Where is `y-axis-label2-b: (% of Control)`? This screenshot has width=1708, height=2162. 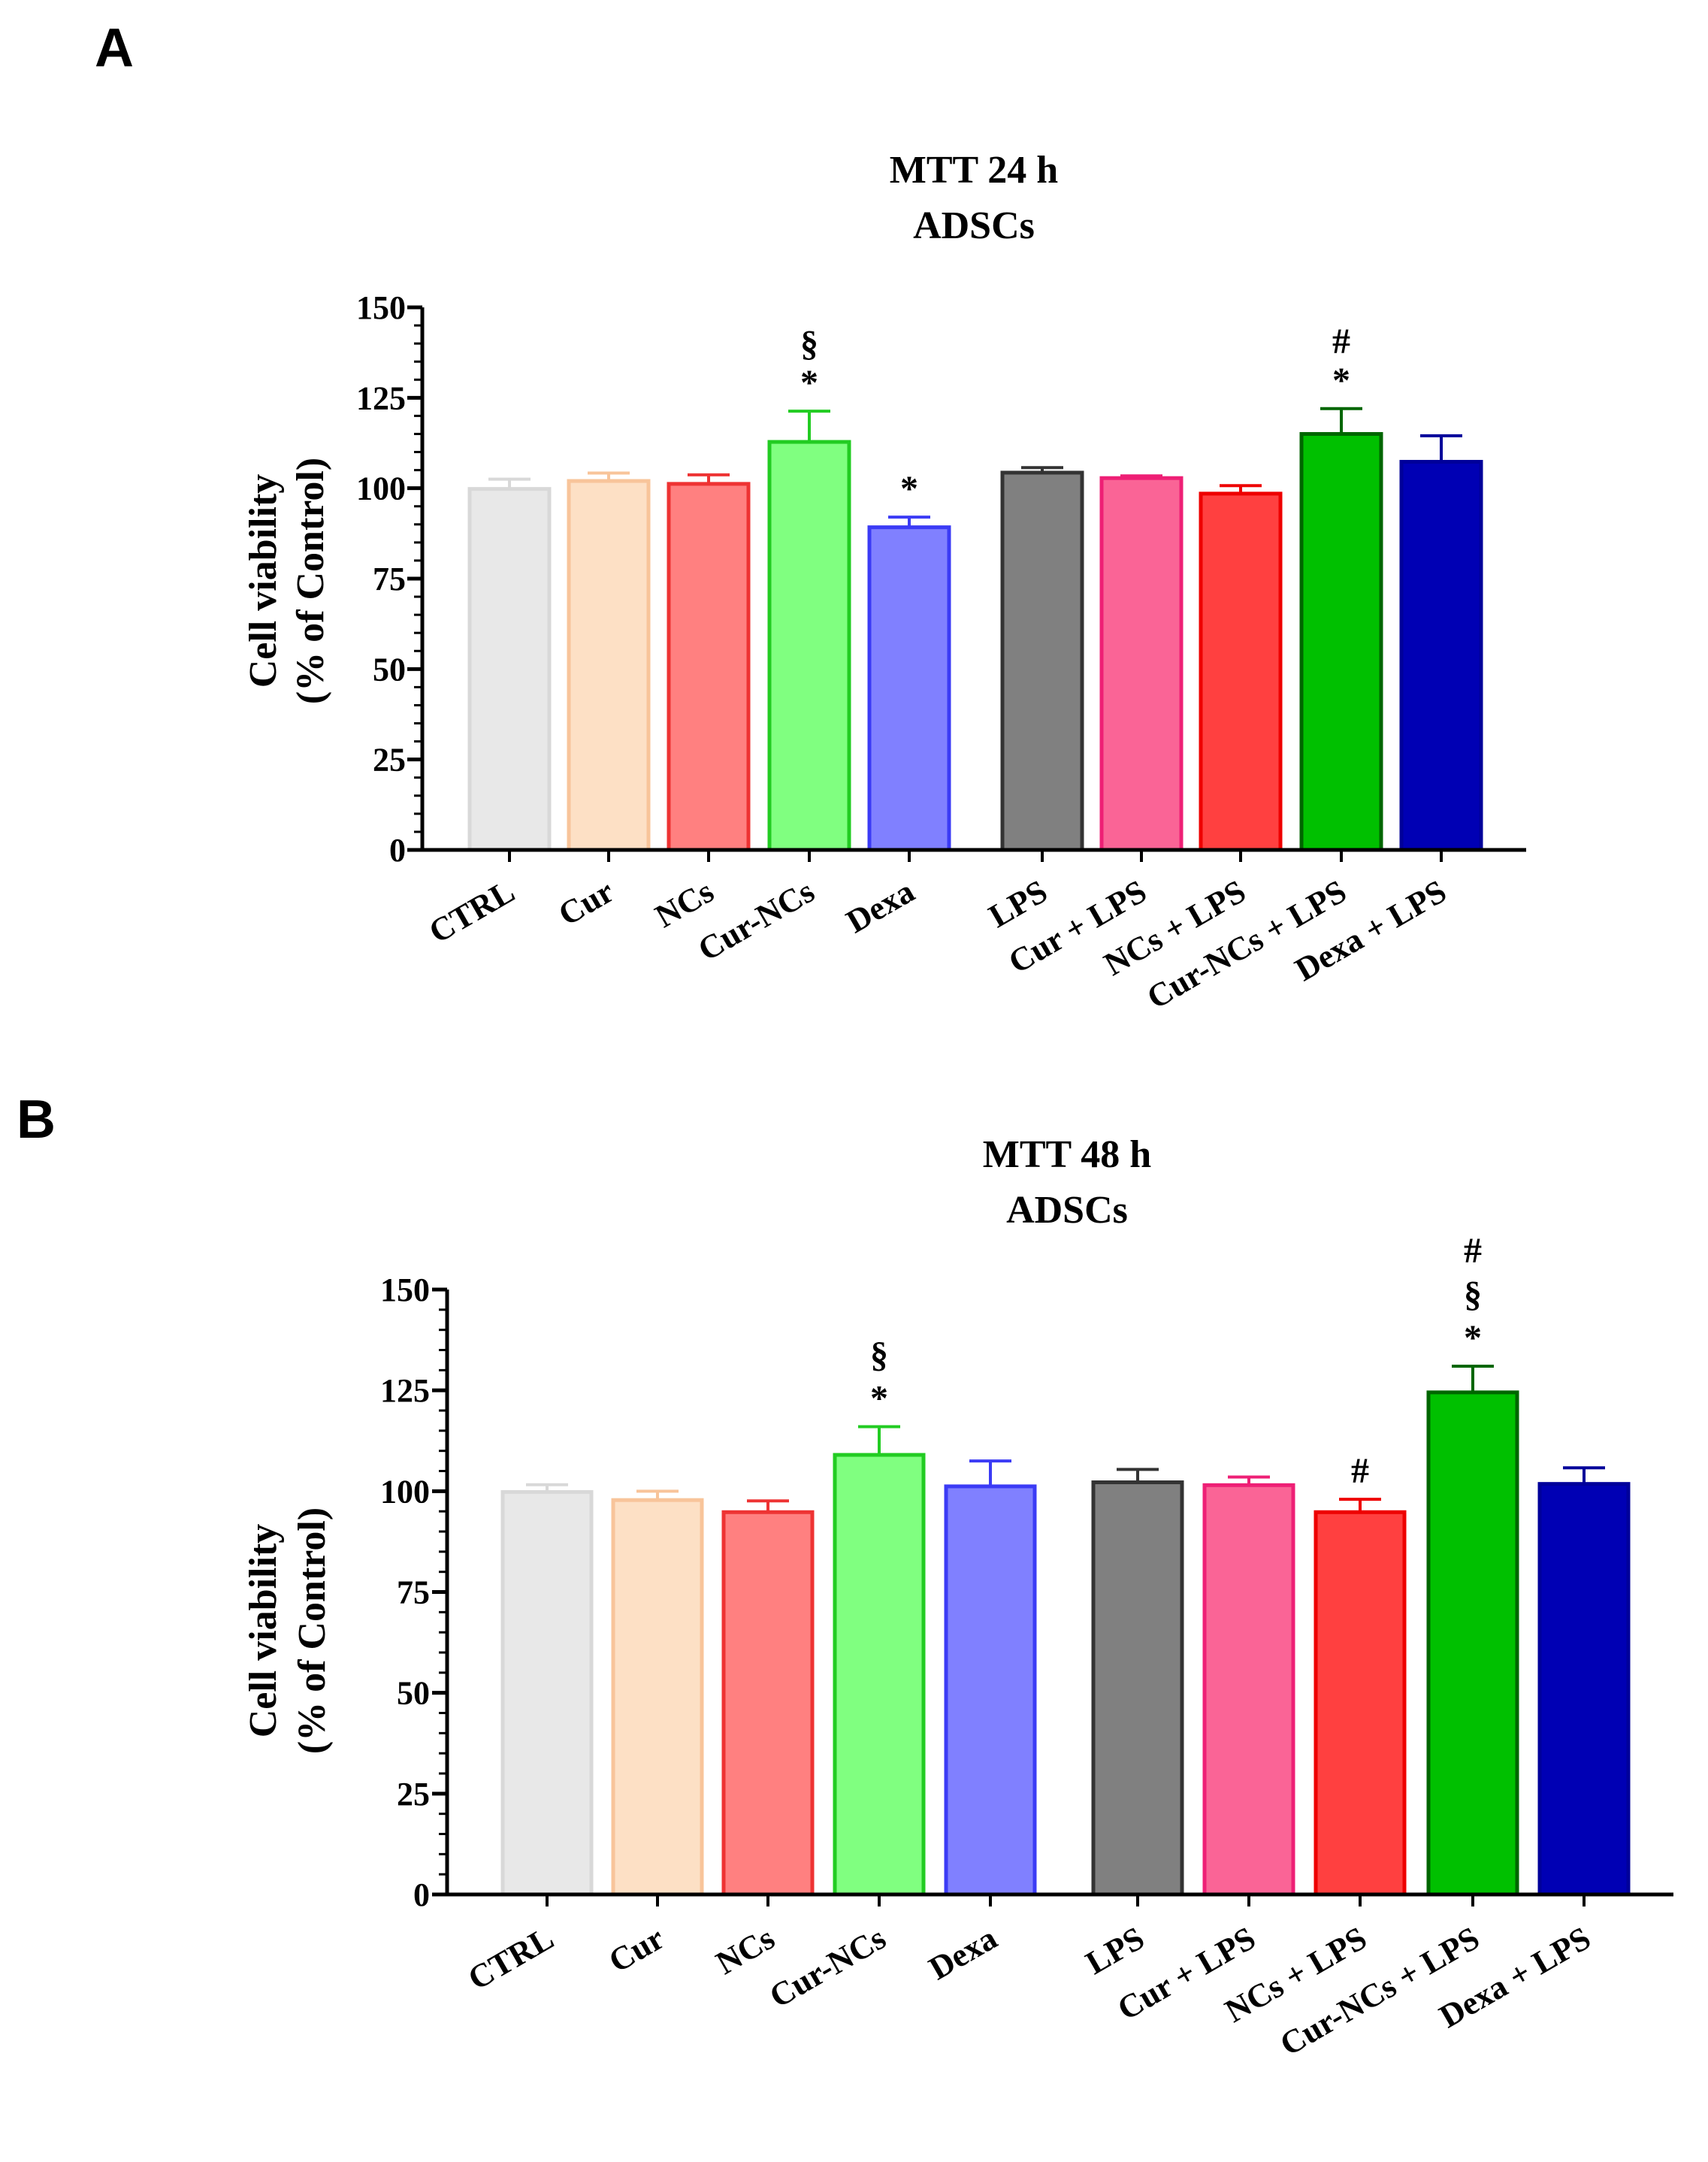
y-axis-label2-b: (% of Control) is located at coordinates (312, 1631).